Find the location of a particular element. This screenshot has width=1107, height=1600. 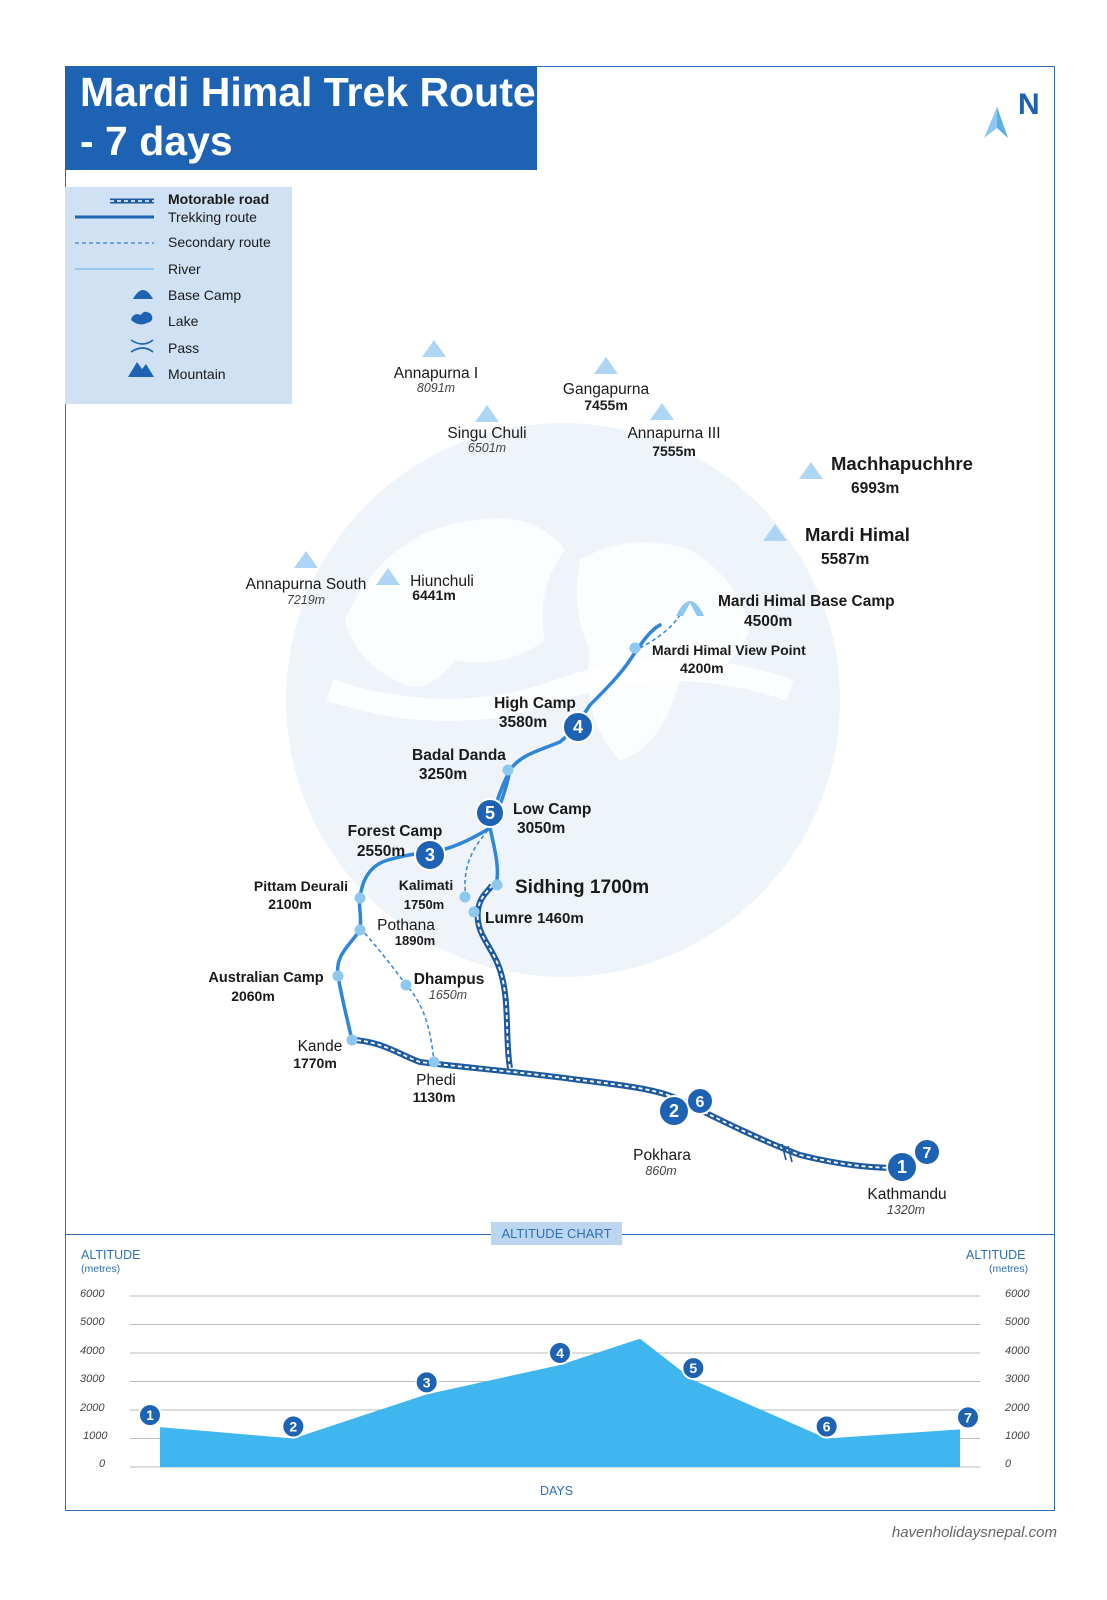

place-australian-camp-elev: 2060m is located at coordinates (253, 996).